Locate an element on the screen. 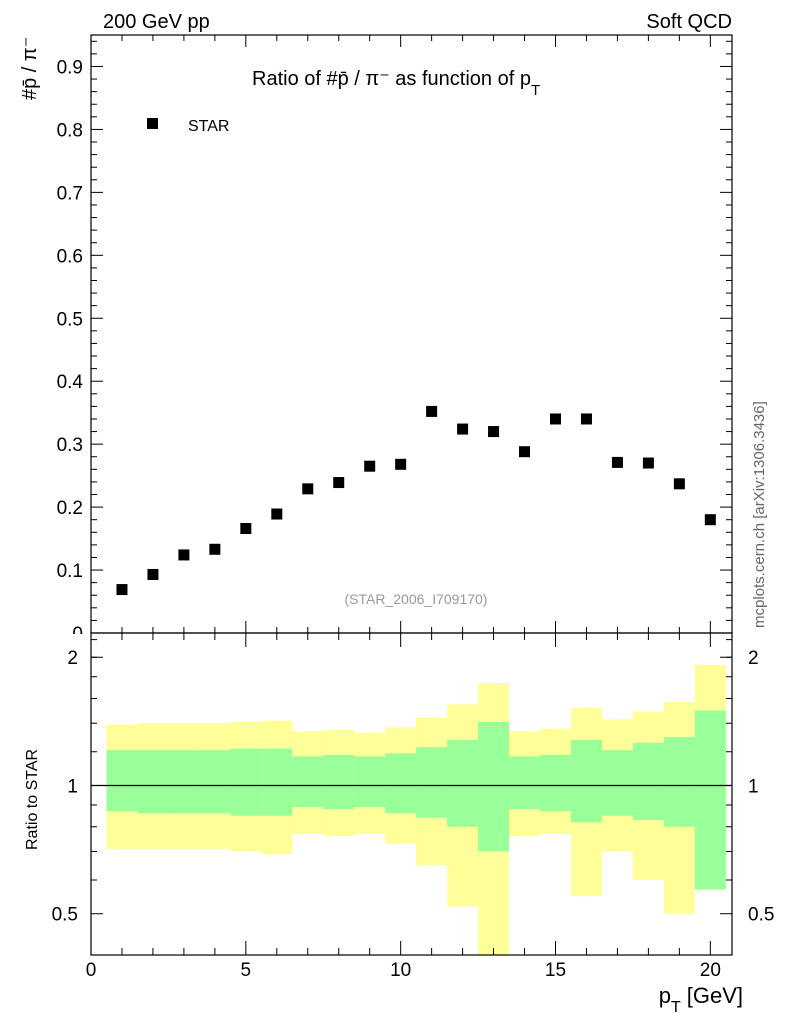 This screenshot has width=786, height=1024. x-tick-label: 5 is located at coordinates (246, 970).